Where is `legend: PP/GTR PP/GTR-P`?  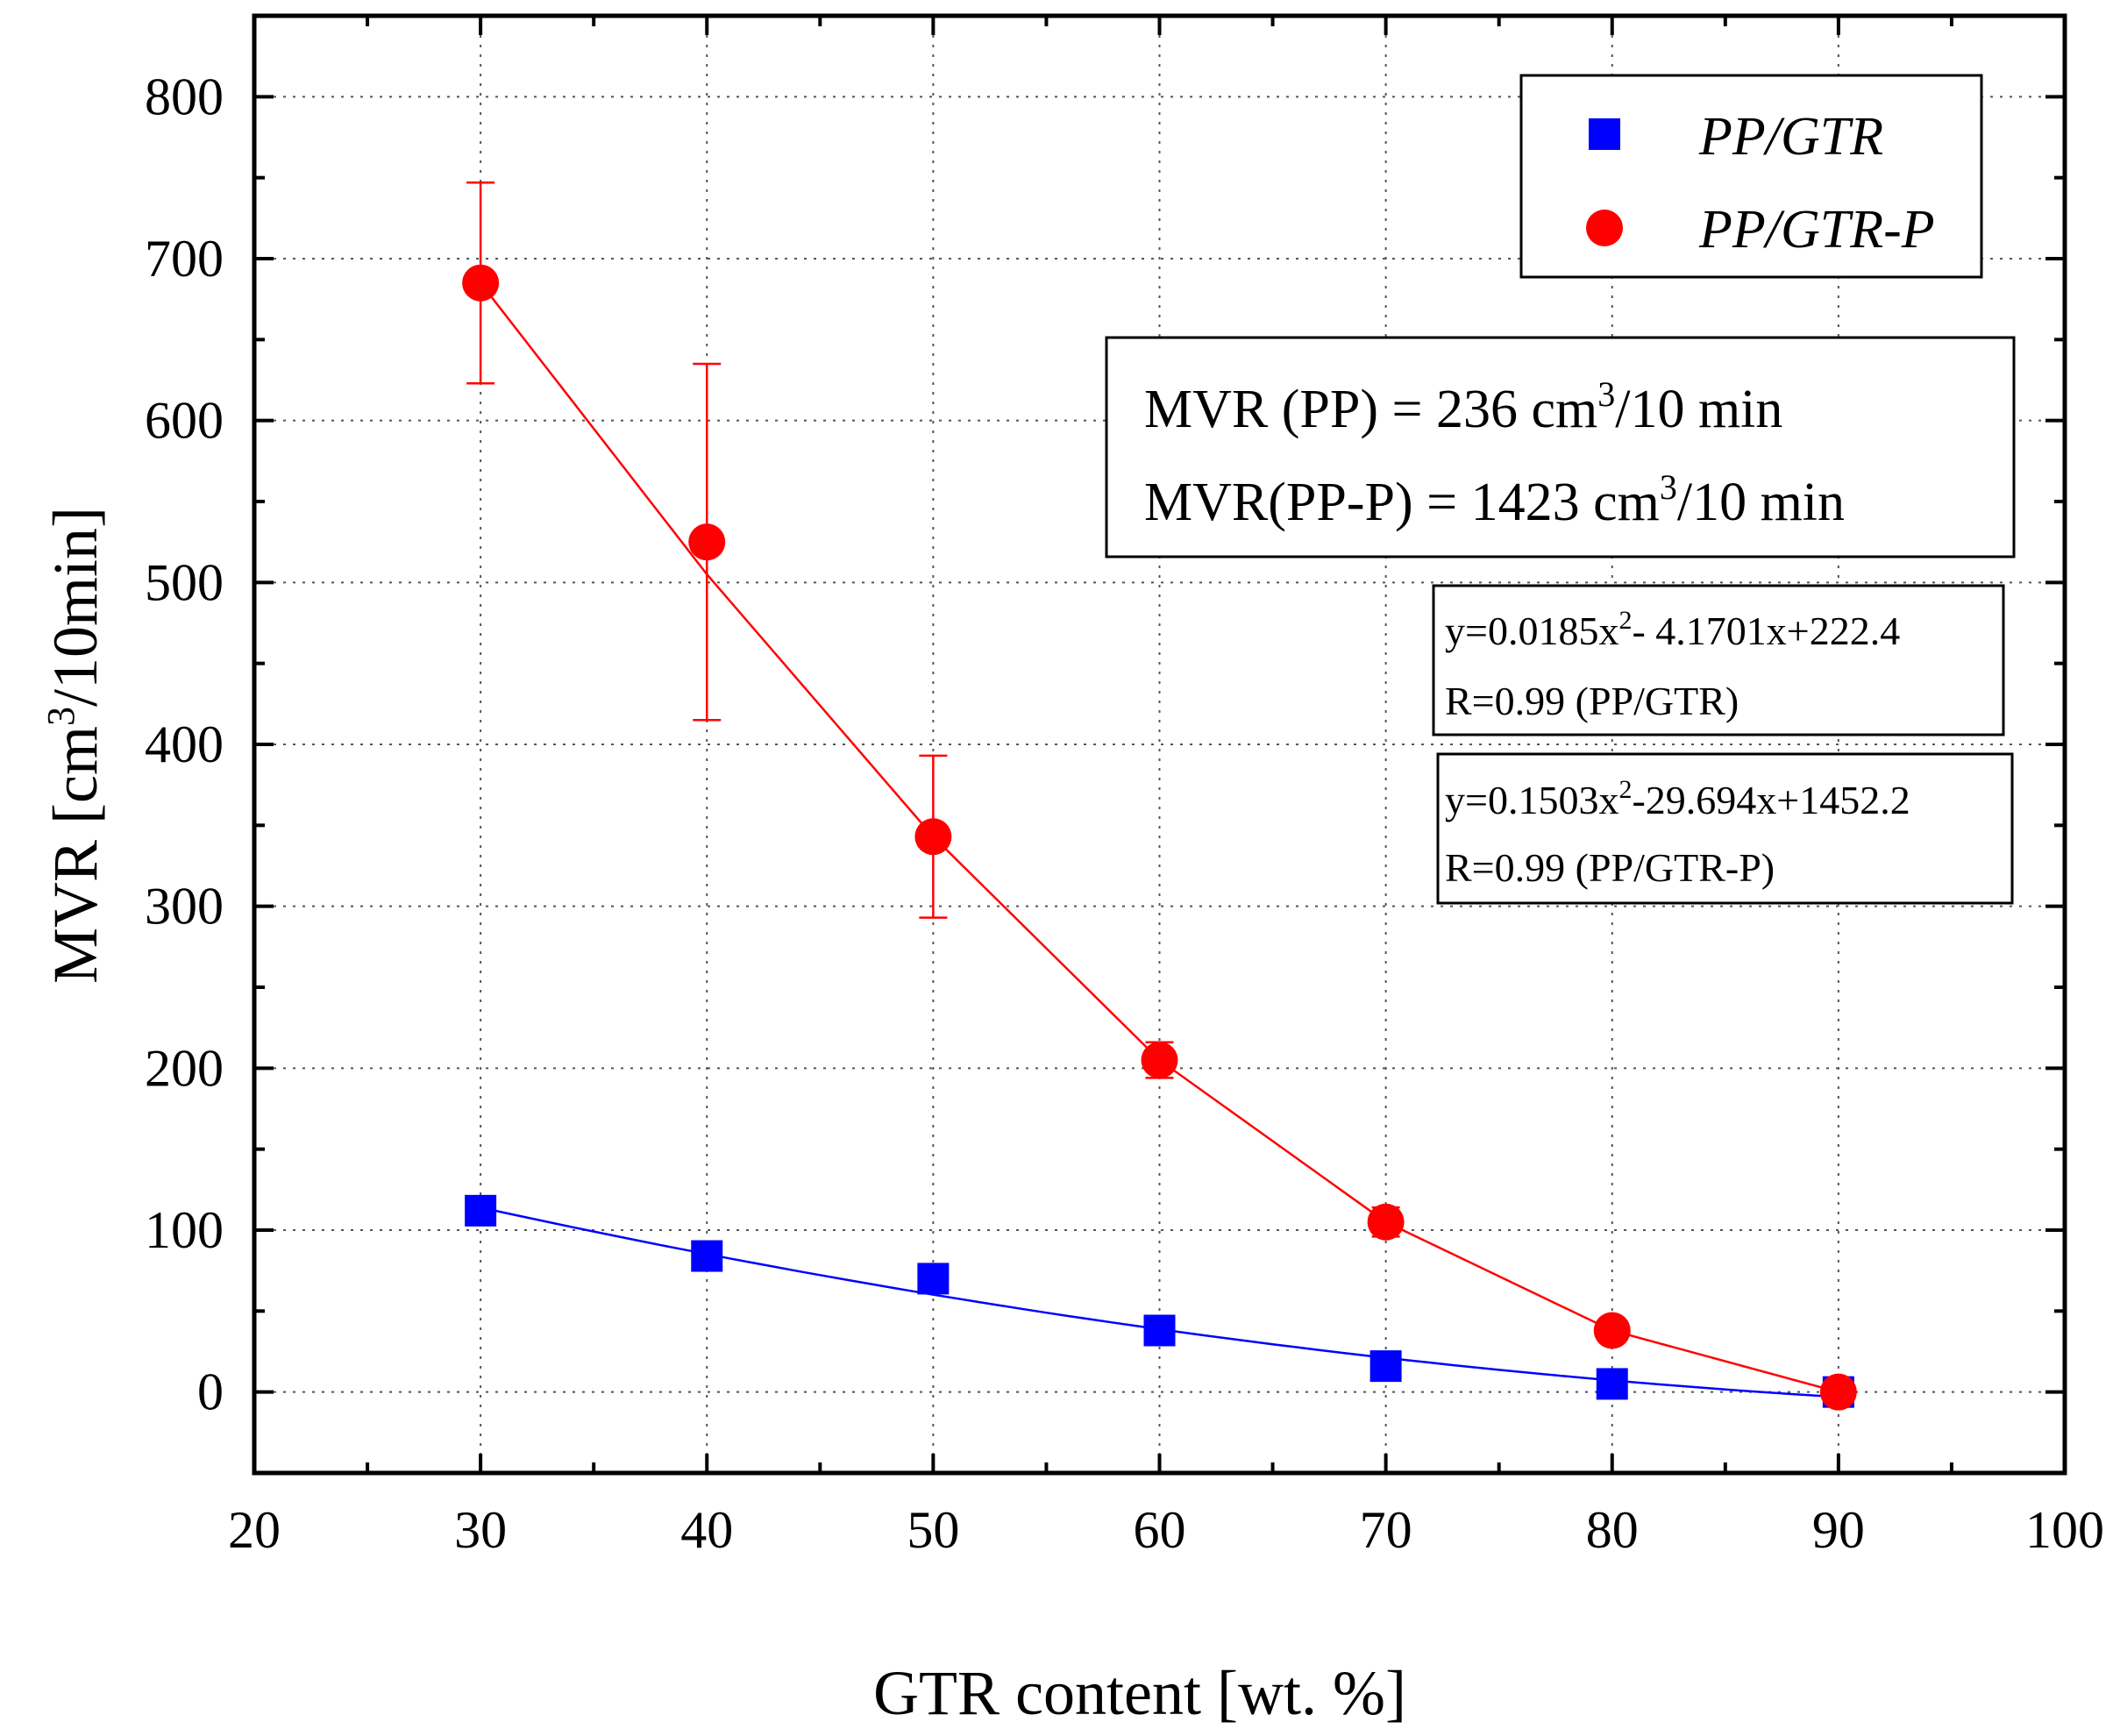
legend: PP/GTR PP/GTR-P is located at coordinates (1751, 176).